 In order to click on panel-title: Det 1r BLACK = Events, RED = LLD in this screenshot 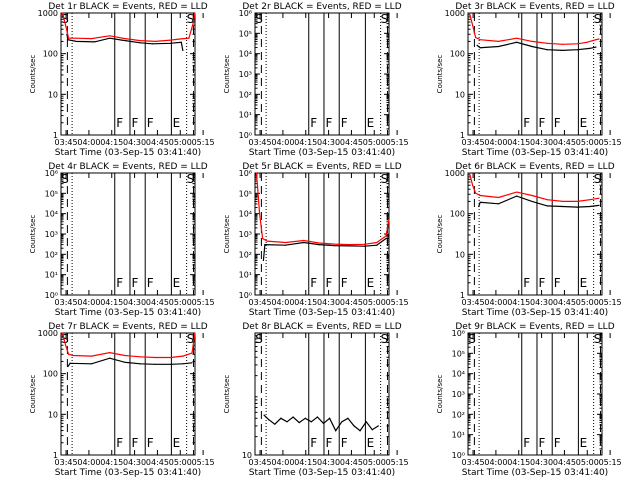, I will do `click(127, 7)`.